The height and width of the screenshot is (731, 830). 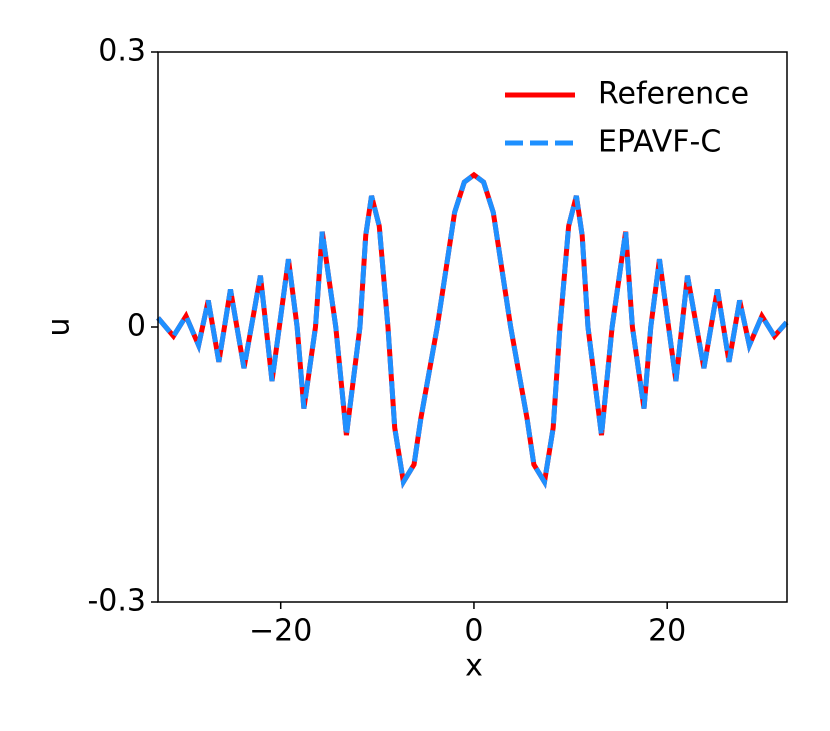 What do you see at coordinates (59, 326) in the screenshot?
I see `y-axis-label: u` at bounding box center [59, 326].